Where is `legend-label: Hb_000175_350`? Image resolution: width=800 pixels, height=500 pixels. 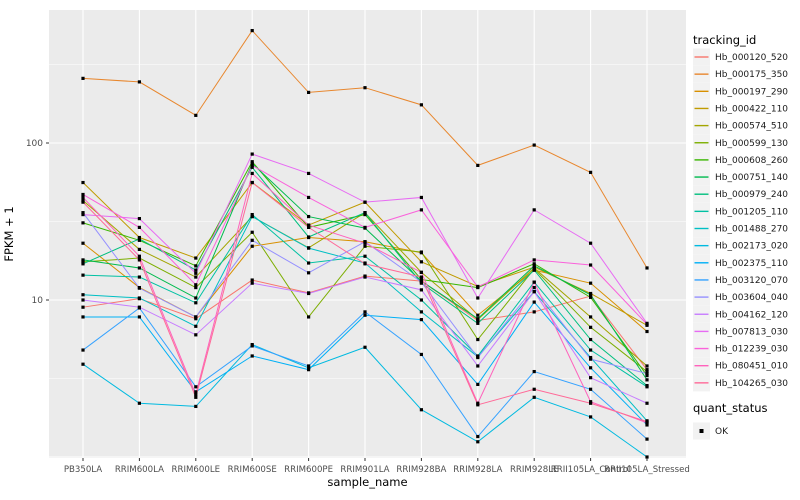 legend-label: Hb_000175_350 is located at coordinates (751, 75).